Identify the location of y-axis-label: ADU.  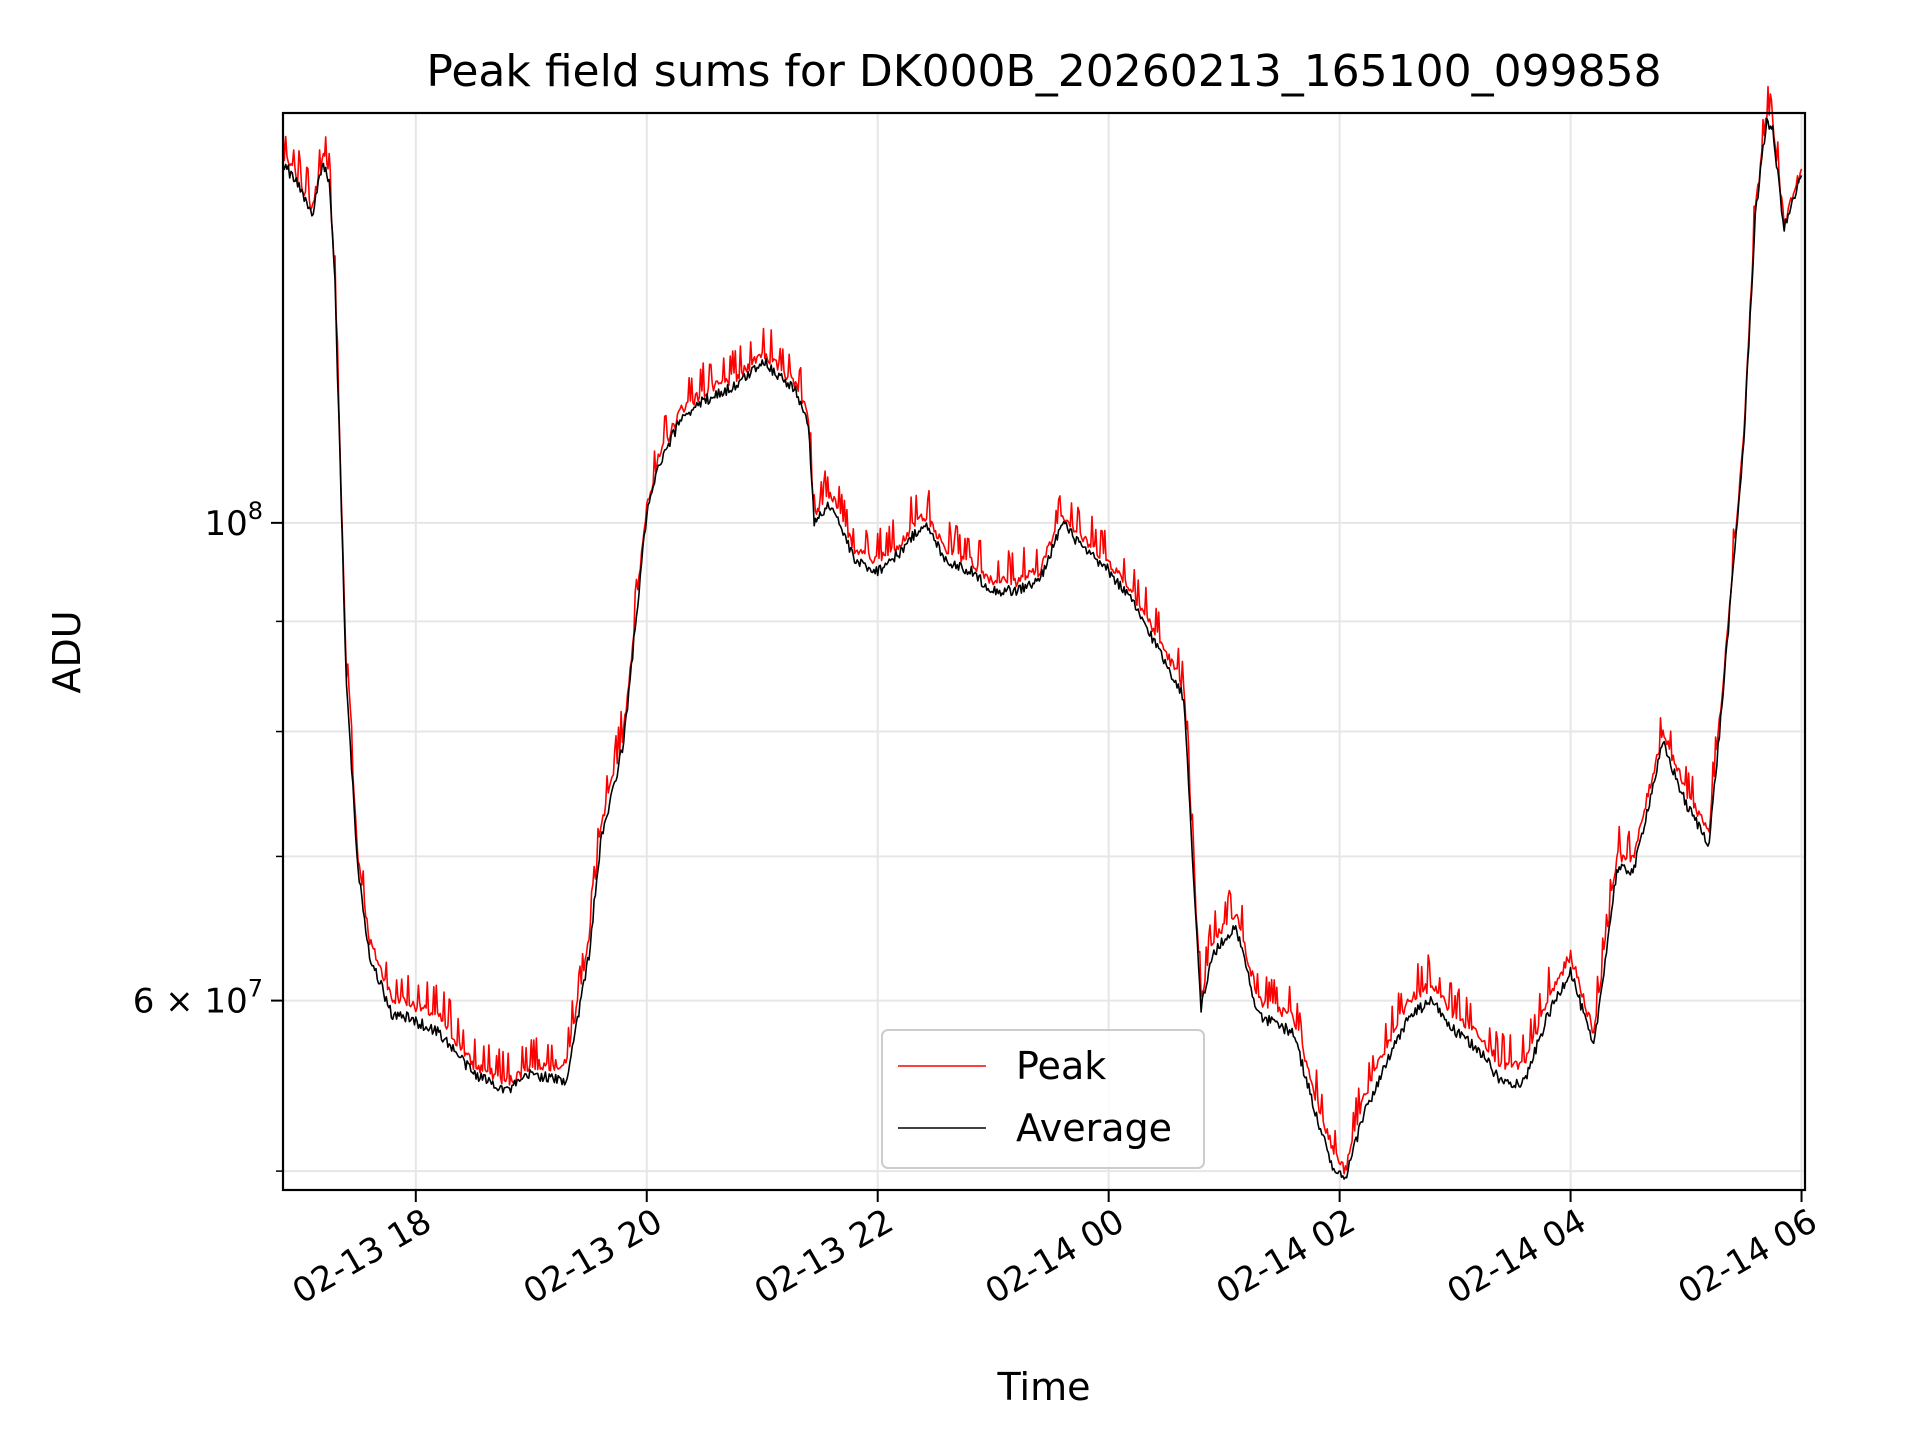
(67, 651).